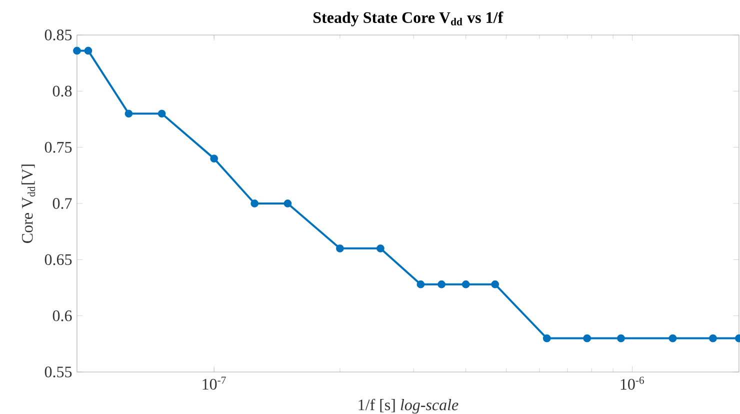 This screenshot has width=740, height=414. I want to click on x-tick-label: 10$^{-6}$, so click(632, 383).